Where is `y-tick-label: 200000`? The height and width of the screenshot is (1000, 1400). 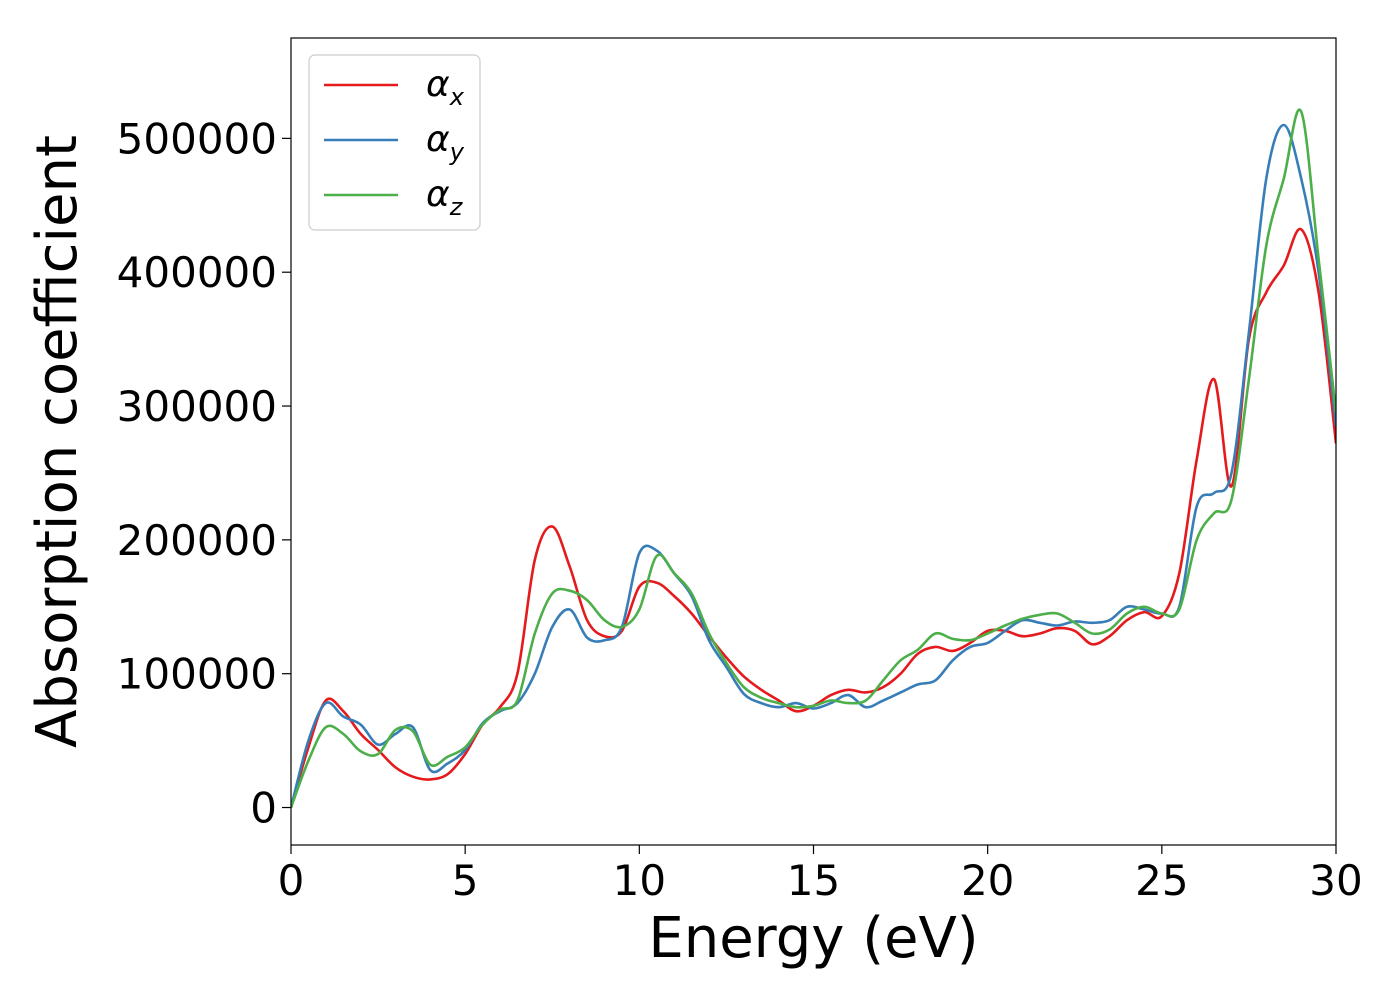
y-tick-label: 200000 is located at coordinates (197, 540).